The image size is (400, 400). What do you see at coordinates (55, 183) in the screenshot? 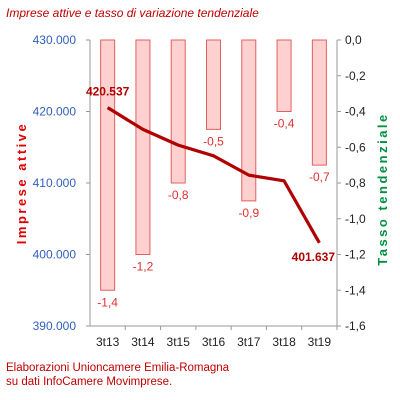
I see `left-tick-label: 410.000` at bounding box center [55, 183].